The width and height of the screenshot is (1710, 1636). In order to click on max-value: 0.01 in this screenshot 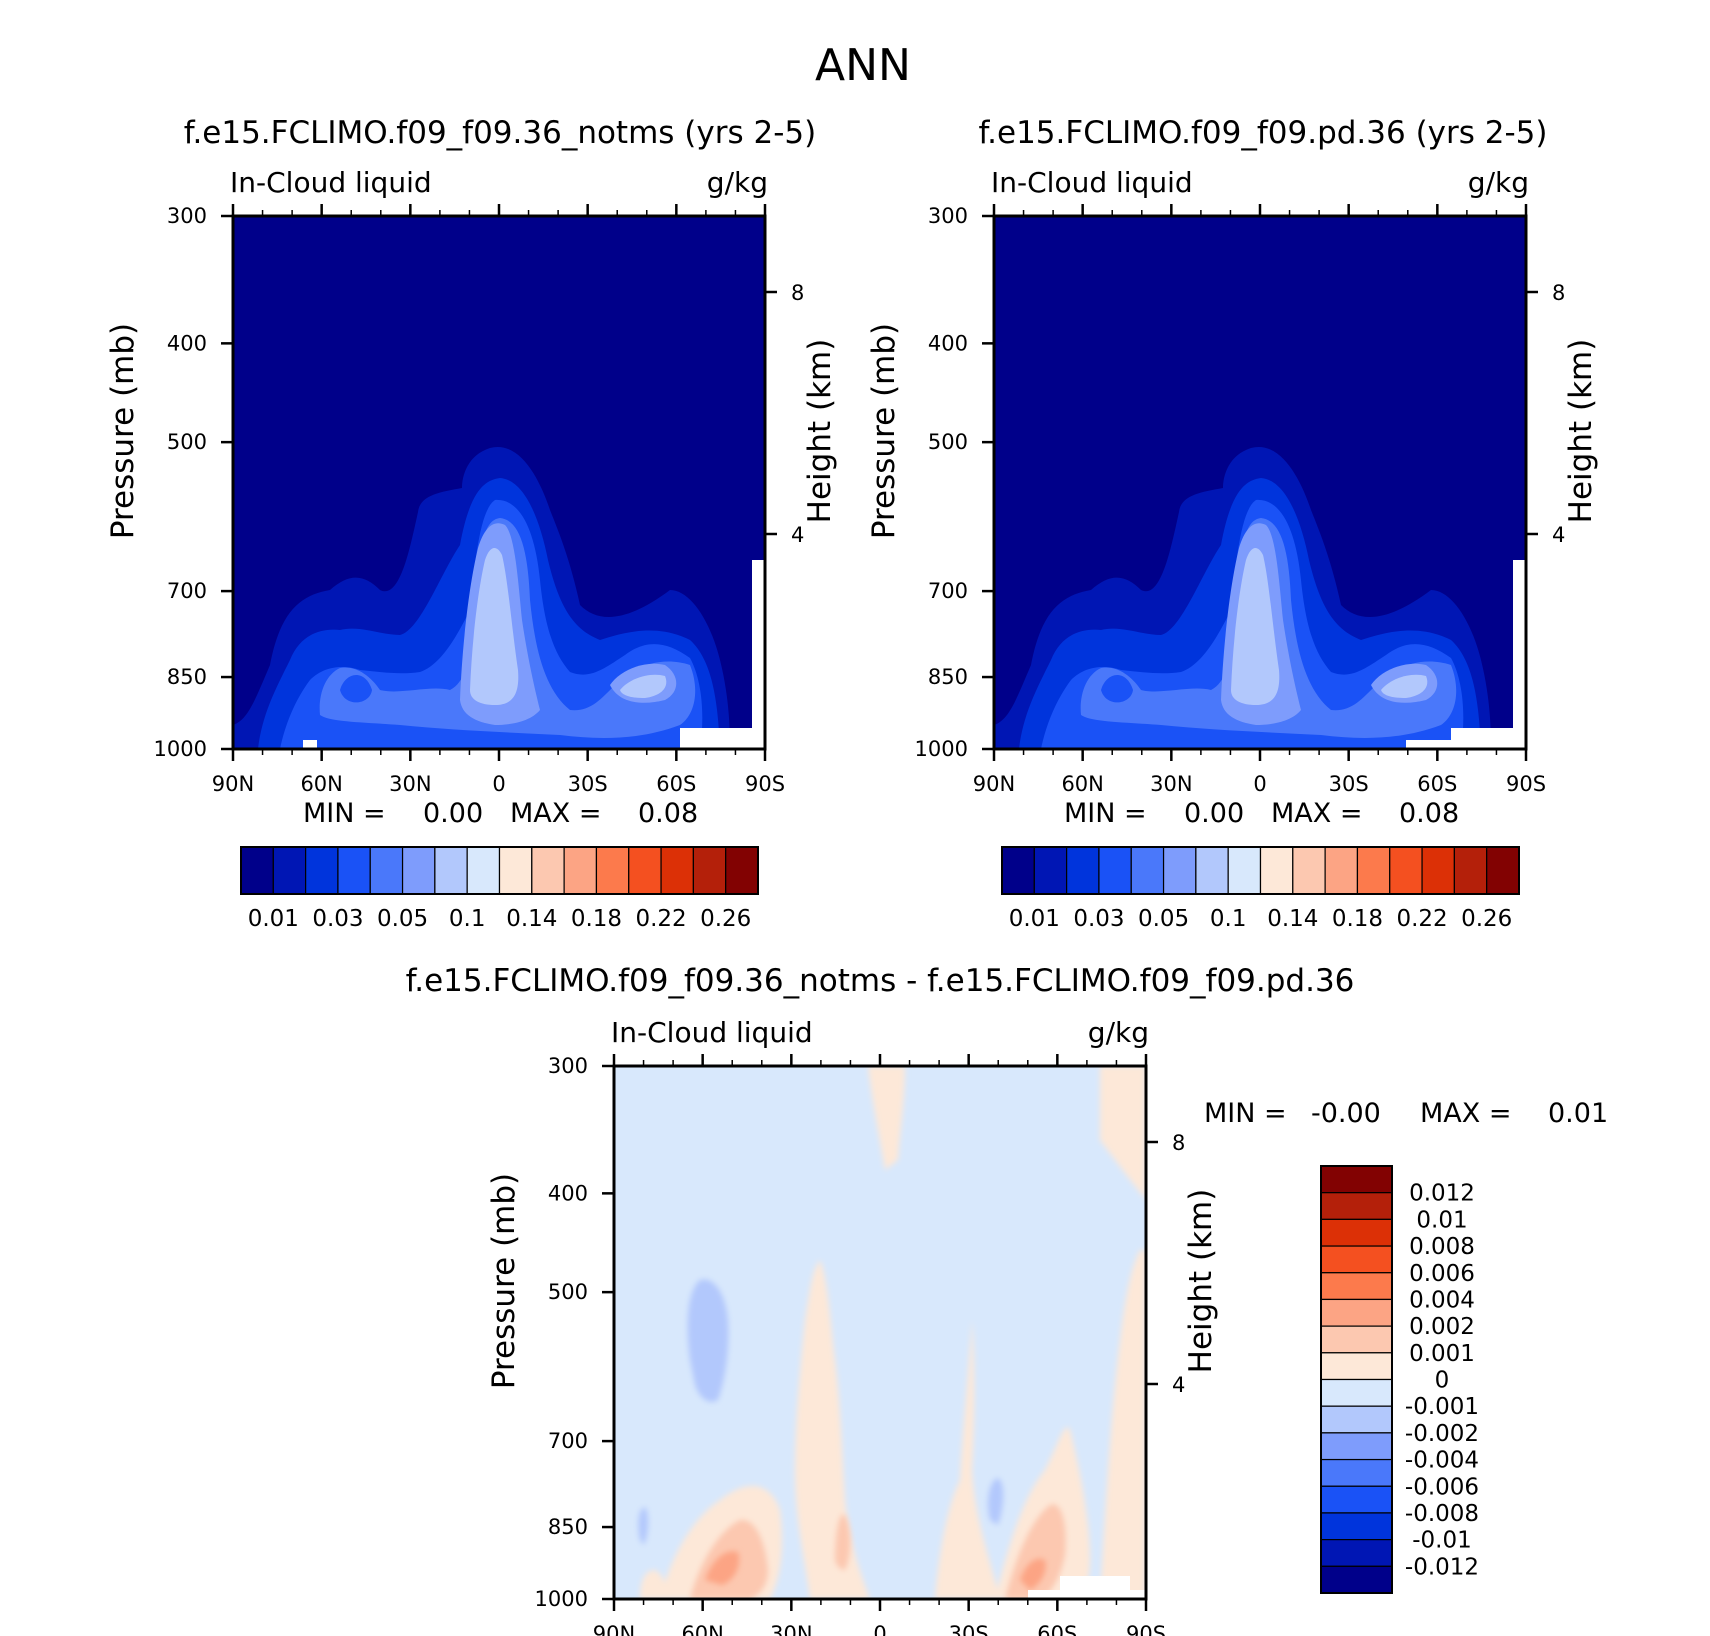, I will do `click(1578, 1113)`.